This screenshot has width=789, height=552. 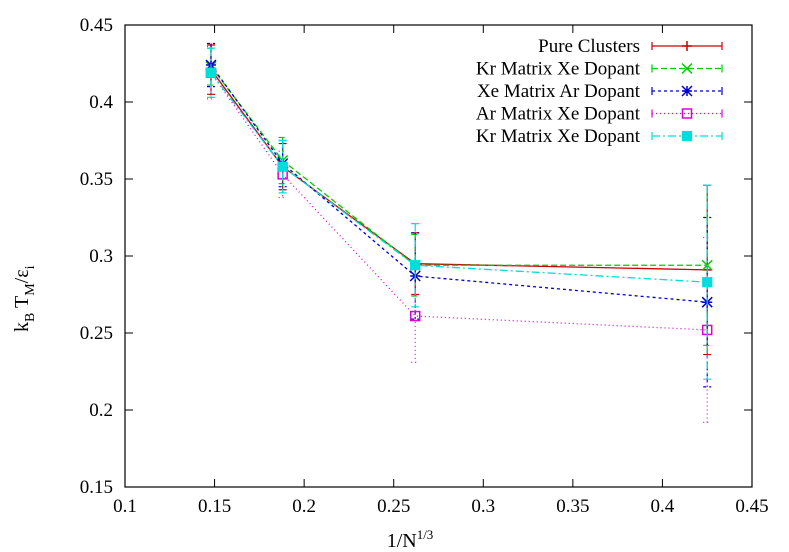 What do you see at coordinates (214, 506) in the screenshot?
I see `x-tick-label: 0.15` at bounding box center [214, 506].